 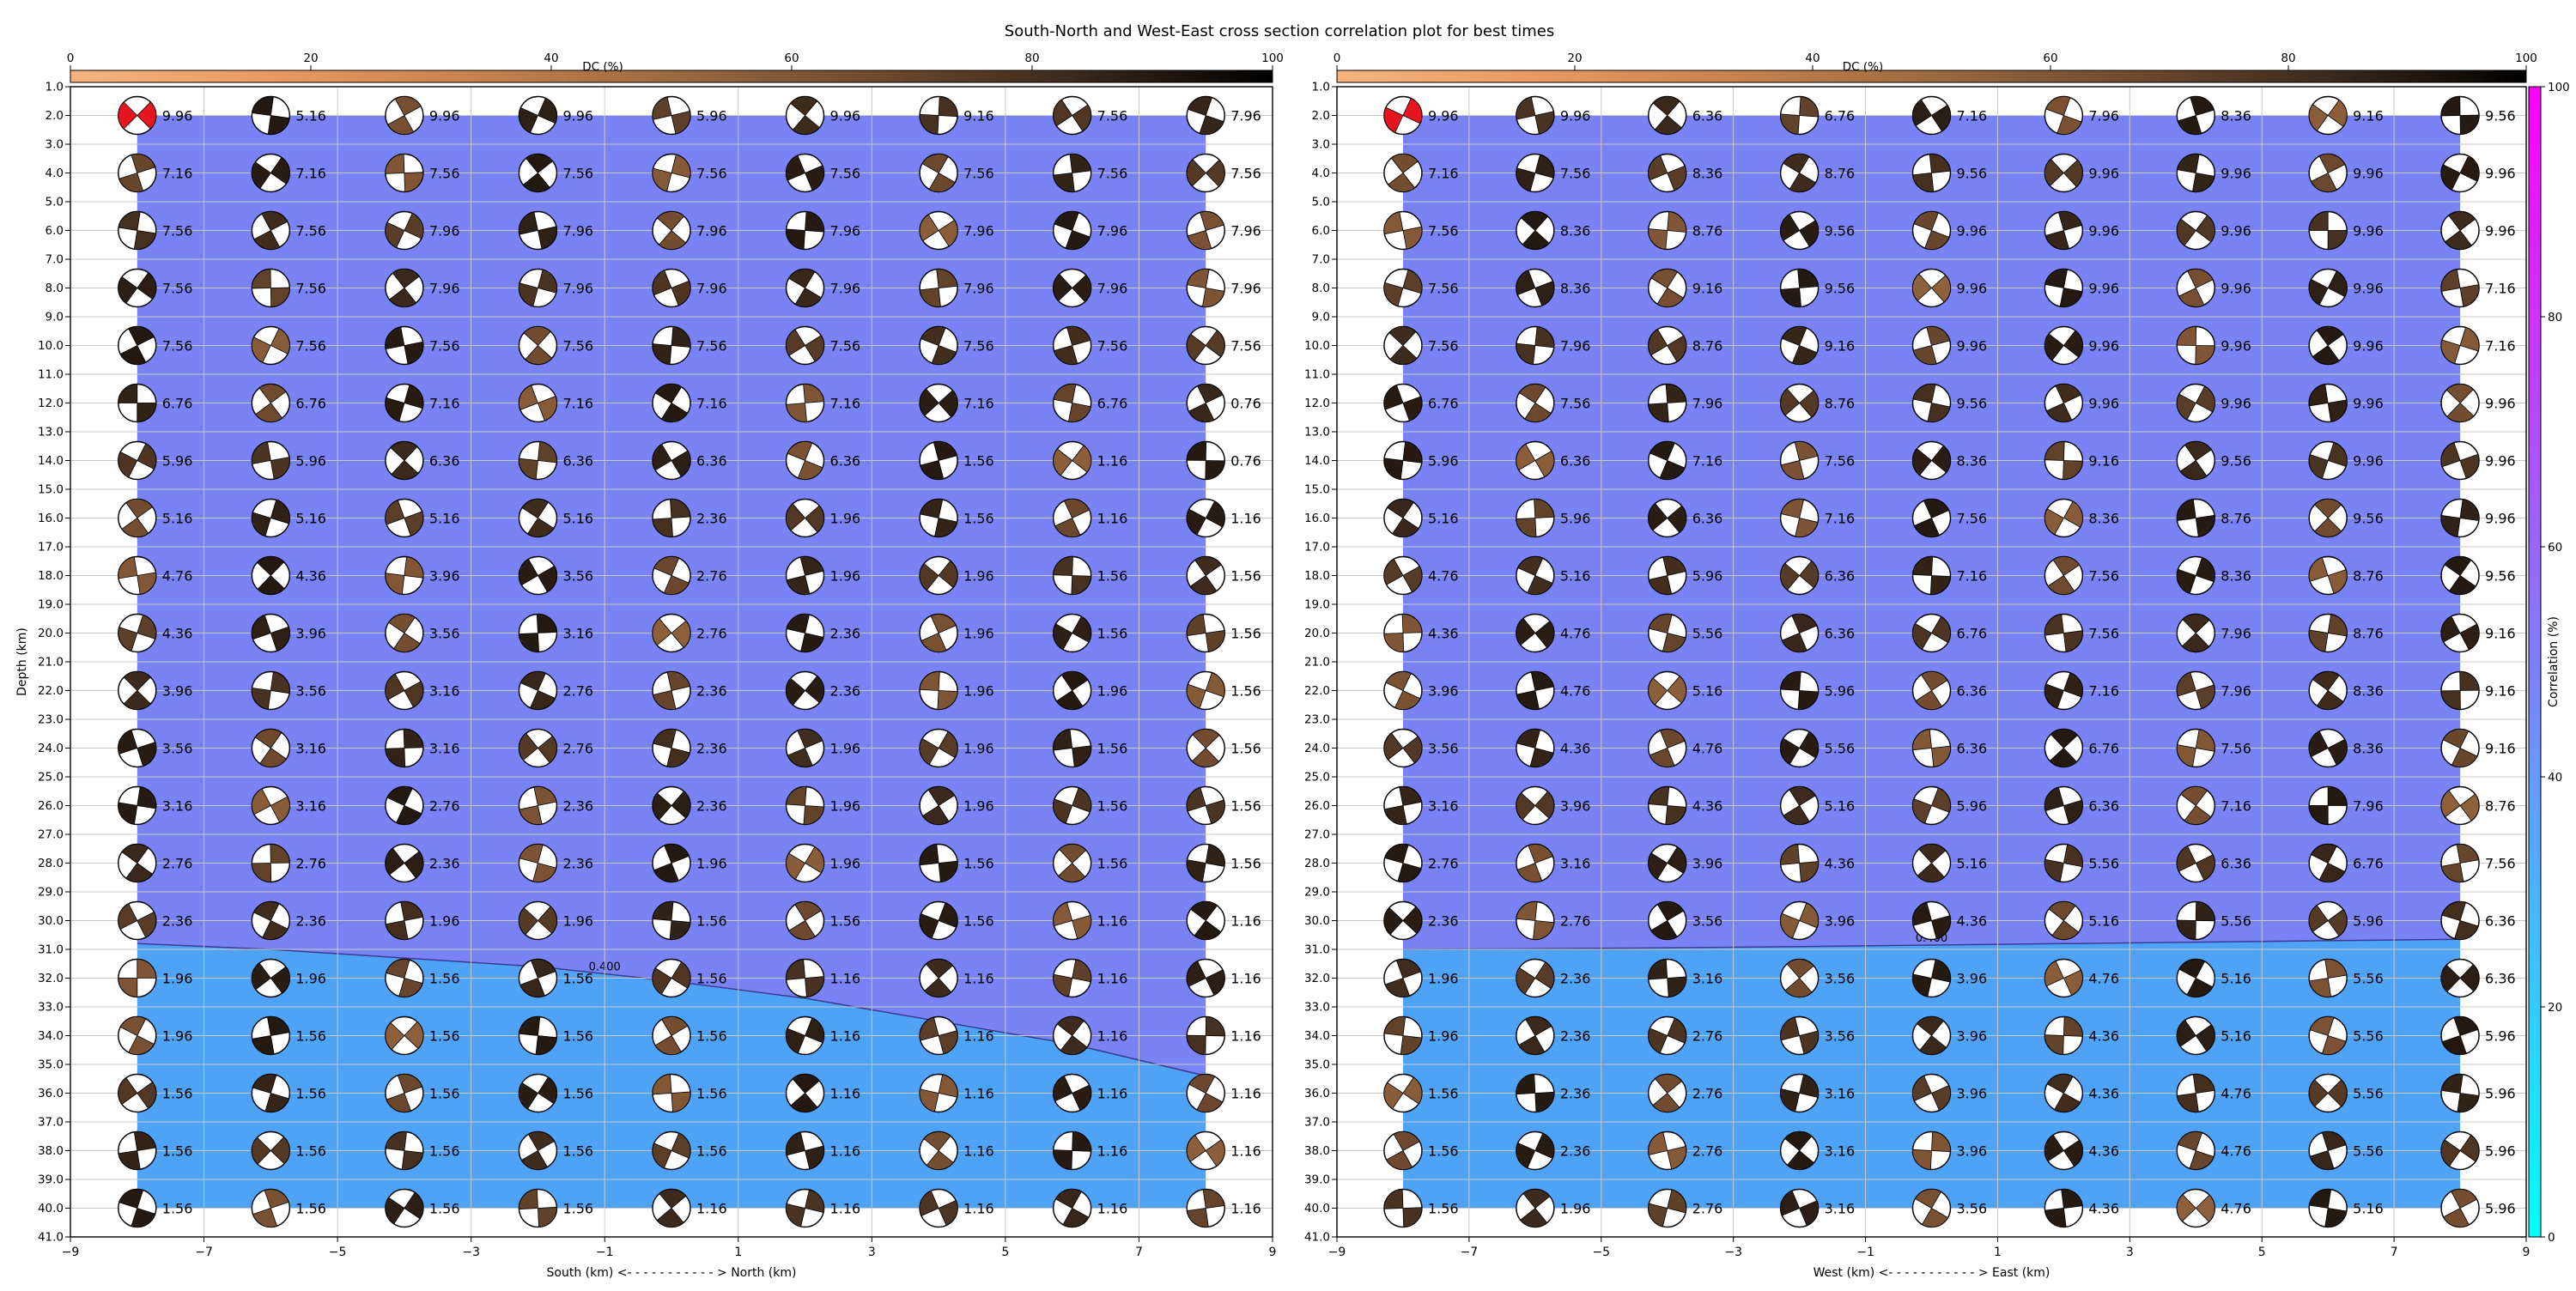 I want to click on y-tick-label: 13.0, so click(x=51, y=433).